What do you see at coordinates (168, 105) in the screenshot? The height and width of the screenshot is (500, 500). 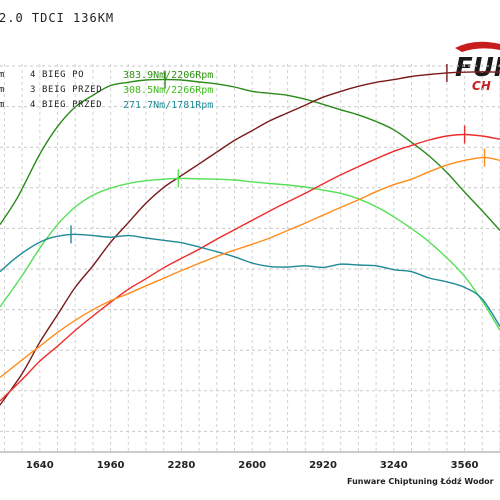 I see `legend-value-3: 271.7Nm/1781Rpm` at bounding box center [168, 105].